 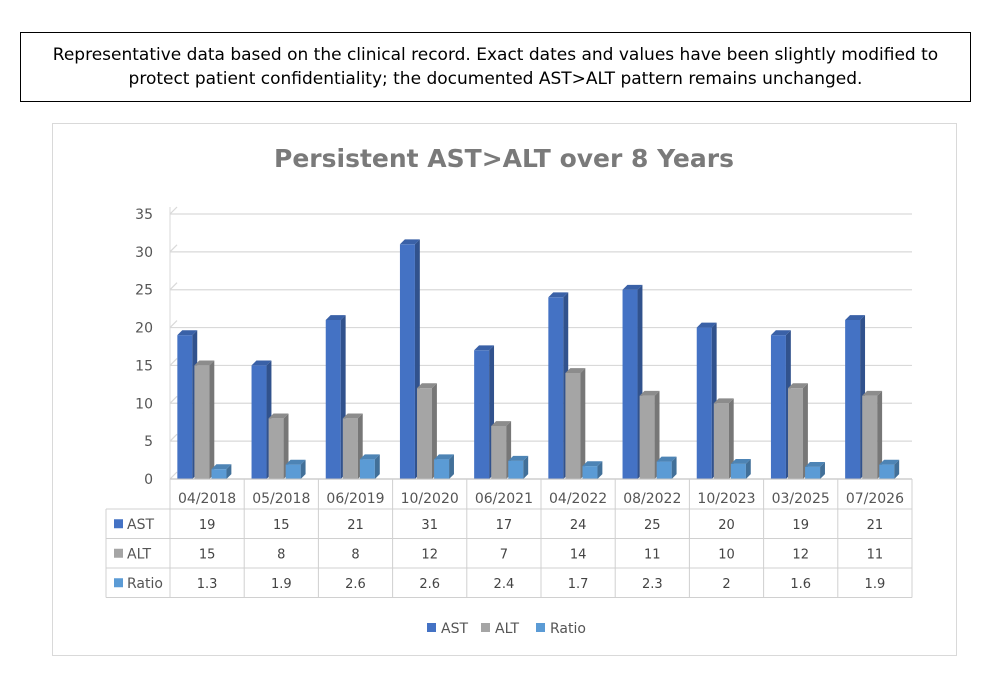 What do you see at coordinates (355, 584) in the screenshot?
I see `table-cell: 2.6` at bounding box center [355, 584].